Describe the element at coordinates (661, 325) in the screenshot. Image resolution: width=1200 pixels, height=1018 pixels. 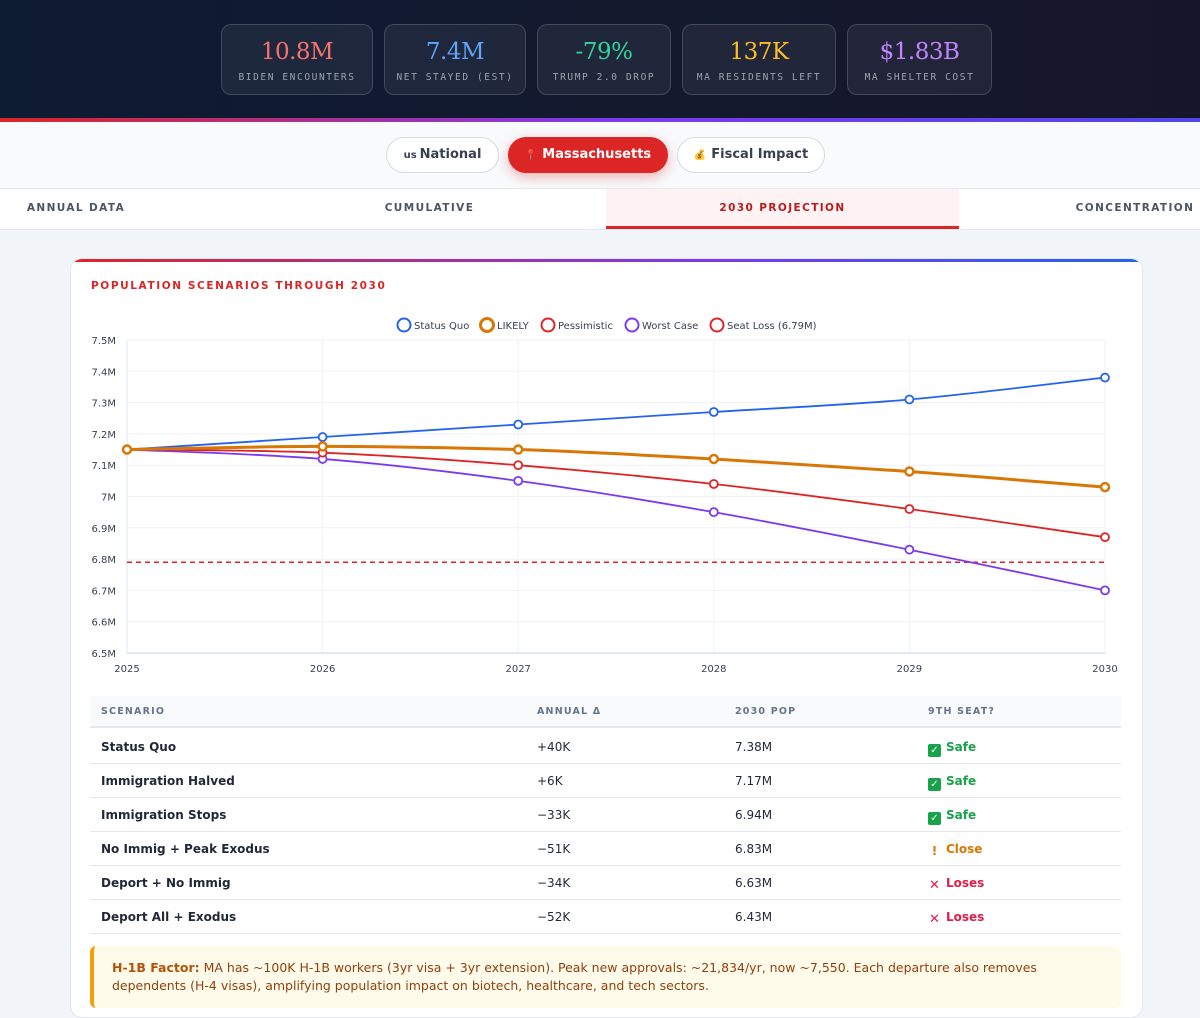
I see `legend-item: Worst Case` at that location.